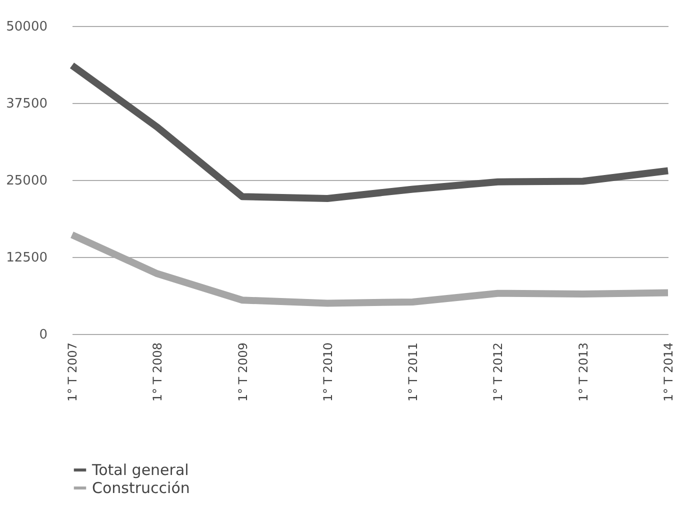 This screenshot has width=684, height=520. What do you see at coordinates (27, 104) in the screenshot?
I see `y-tick-label: 37500` at bounding box center [27, 104].